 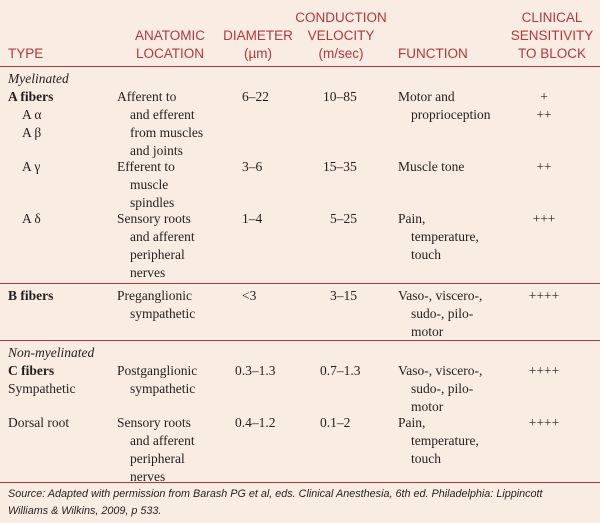 What do you see at coordinates (51, 352) in the screenshot?
I see `section-label-non-myelinated: Non-myelinated` at bounding box center [51, 352].